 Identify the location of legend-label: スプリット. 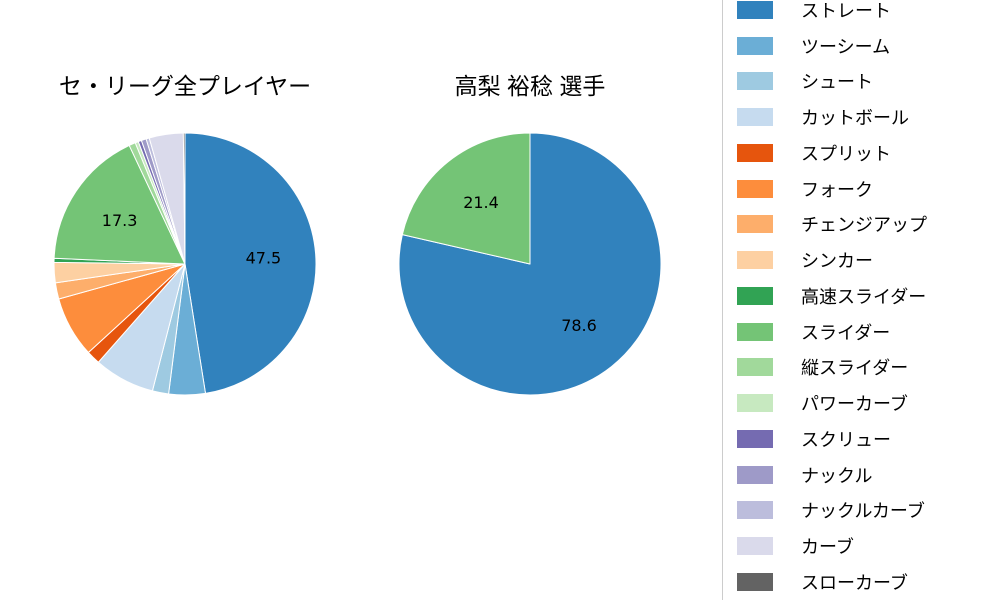
(846, 153).